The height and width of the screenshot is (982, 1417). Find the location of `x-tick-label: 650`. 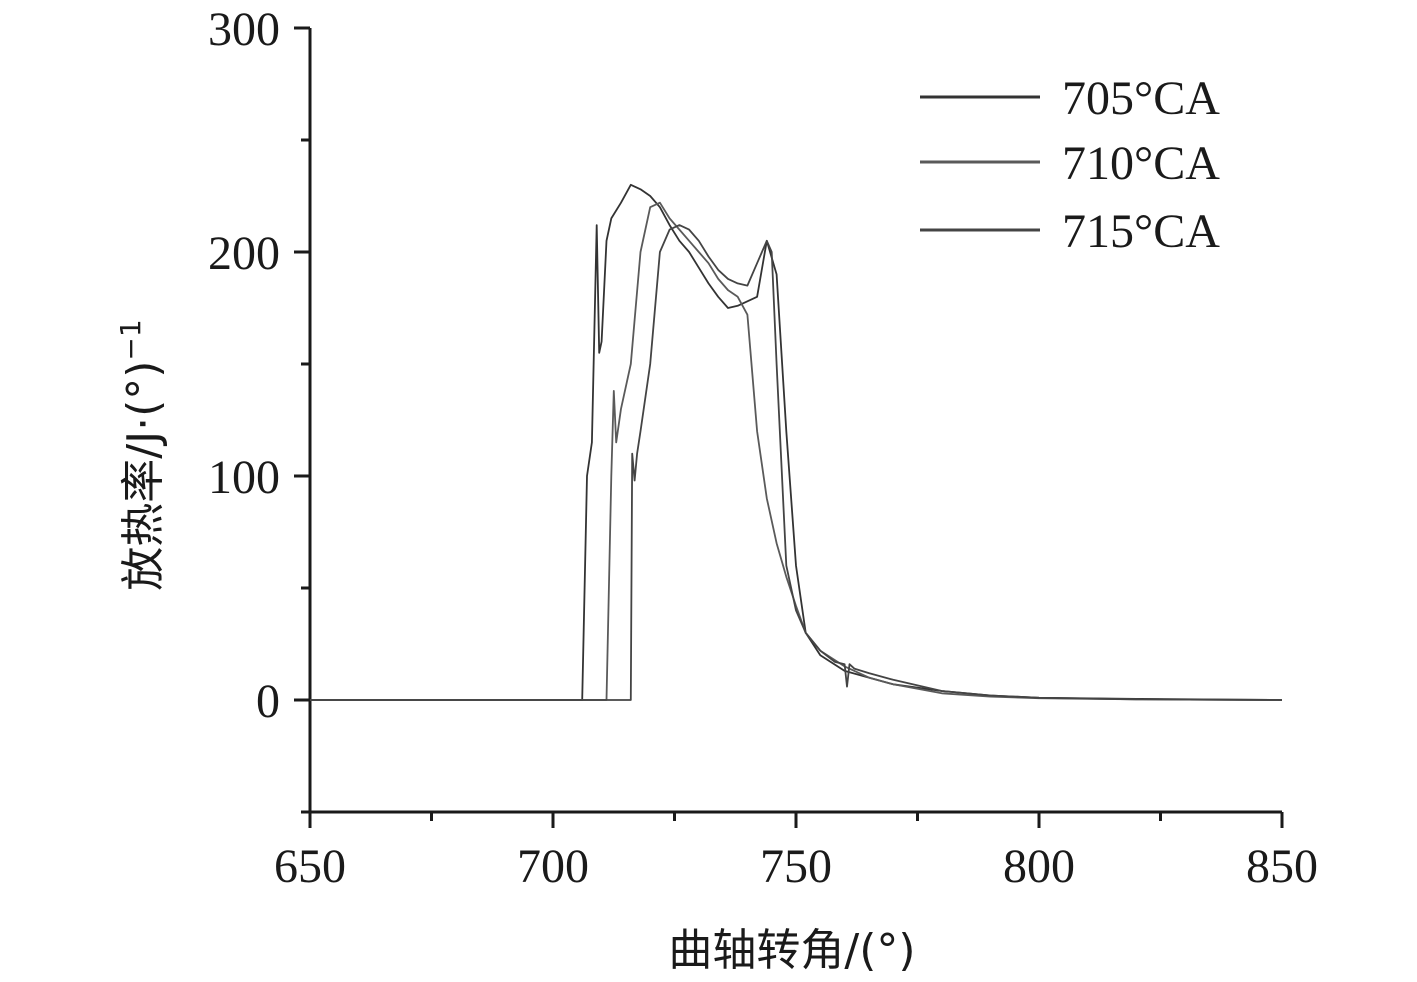

x-tick-label: 650 is located at coordinates (310, 866).